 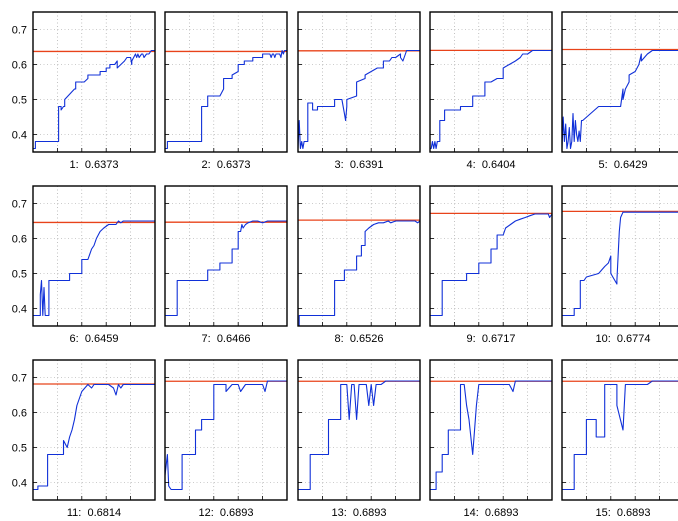 I want to click on panel-9-frame, so click(x=491, y=256).